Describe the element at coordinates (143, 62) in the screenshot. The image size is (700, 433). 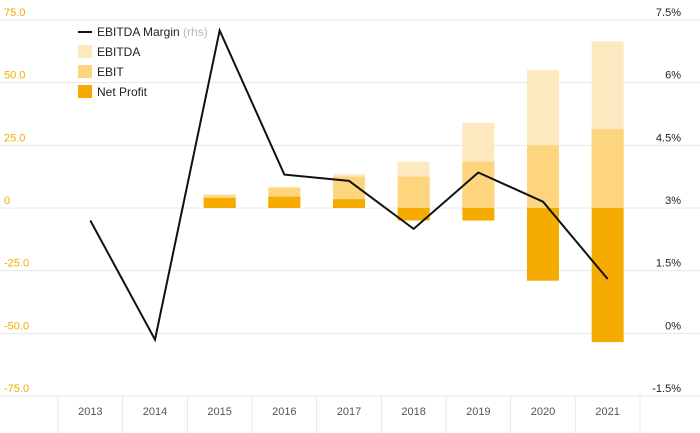
I see `legend: EBITDA Margin (rhs) EBITDA EBIT Net Profit` at that location.